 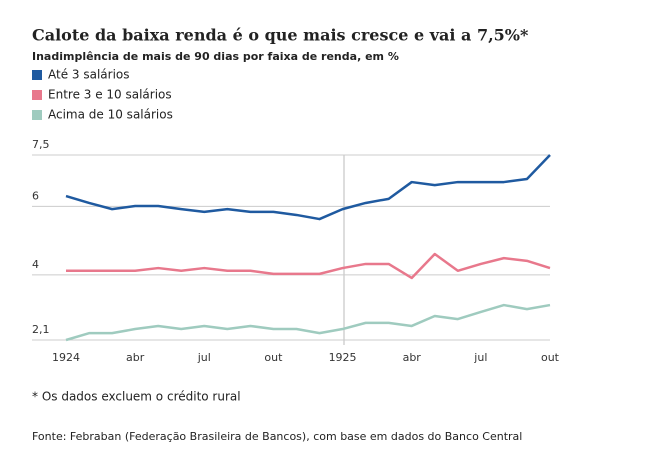 What do you see at coordinates (35, 264) in the screenshot?
I see `y-tick-label: 4` at bounding box center [35, 264].